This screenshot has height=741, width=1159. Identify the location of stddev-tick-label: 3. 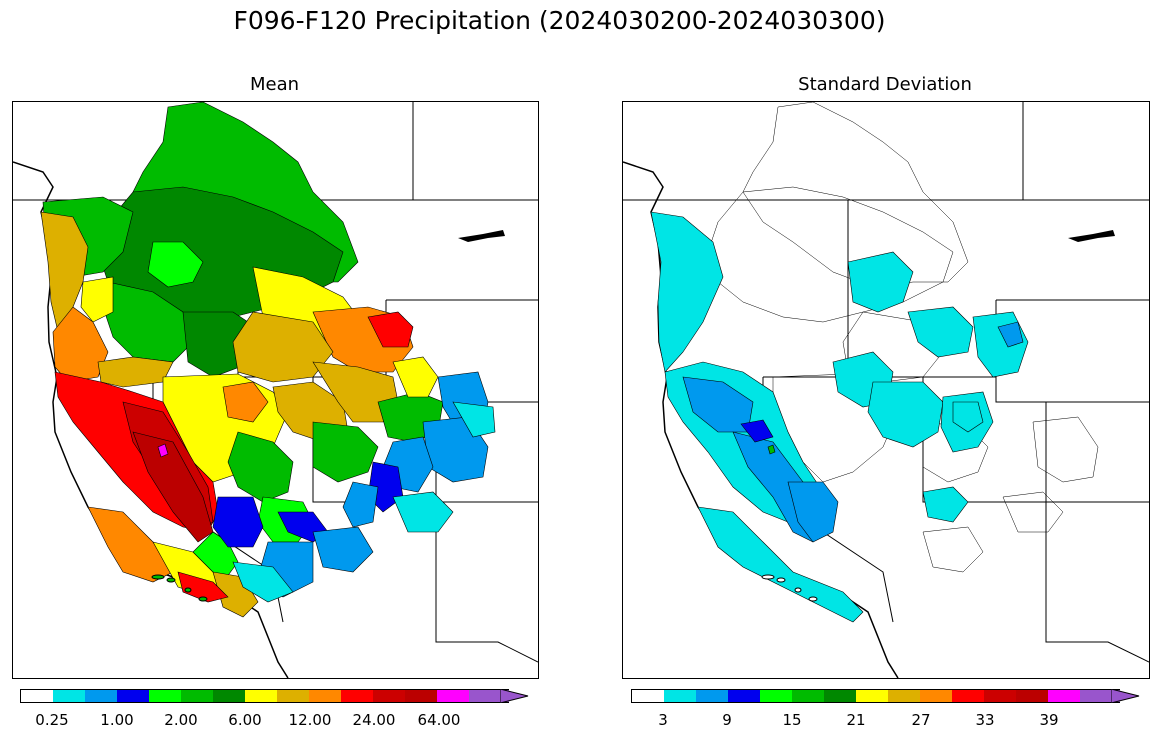
(663, 720).